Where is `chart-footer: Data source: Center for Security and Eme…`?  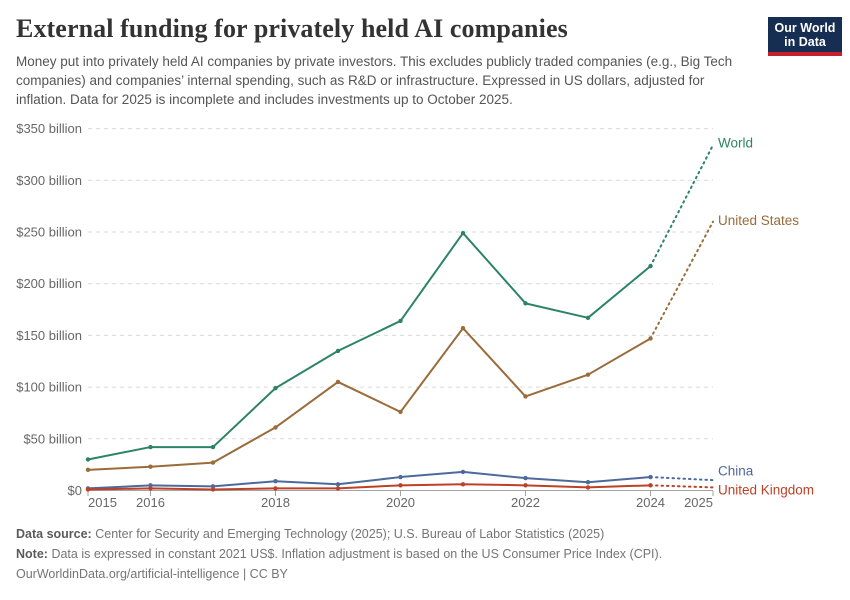 chart-footer: Data source: Center for Security and Eme… is located at coordinates (421, 554).